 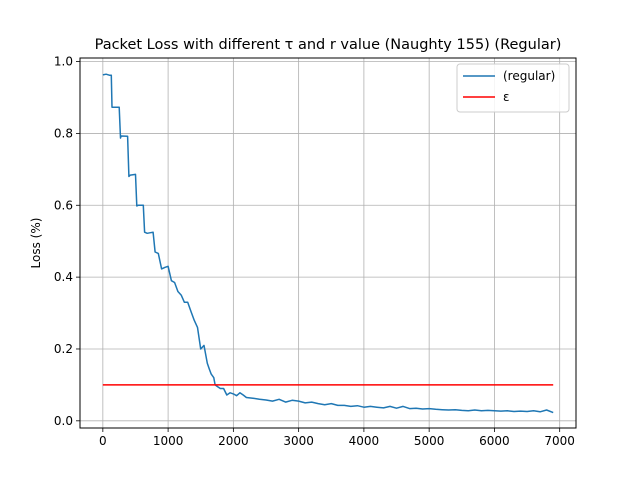 What do you see at coordinates (63, 133) in the screenshot?
I see `y-tick-label: 0.8` at bounding box center [63, 133].